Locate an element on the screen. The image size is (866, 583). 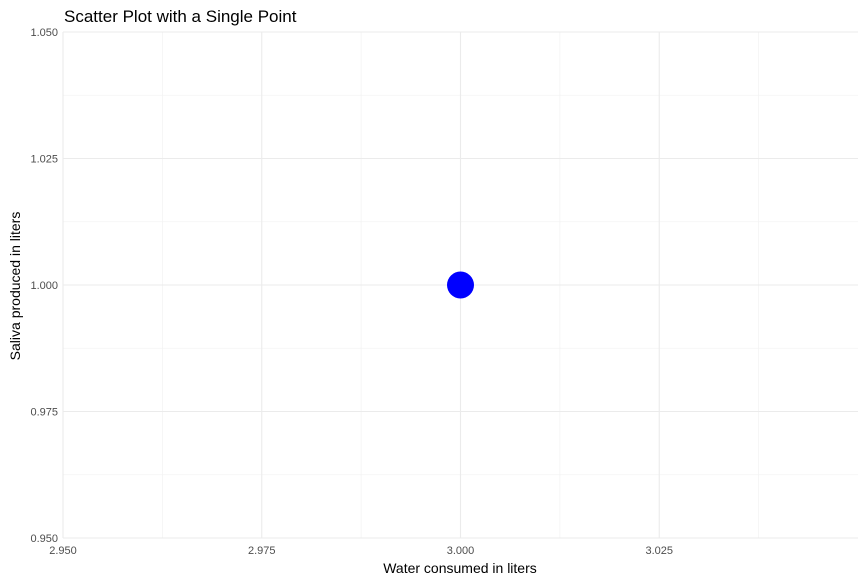
x-tick-label: 2.975 is located at coordinates (262, 551).